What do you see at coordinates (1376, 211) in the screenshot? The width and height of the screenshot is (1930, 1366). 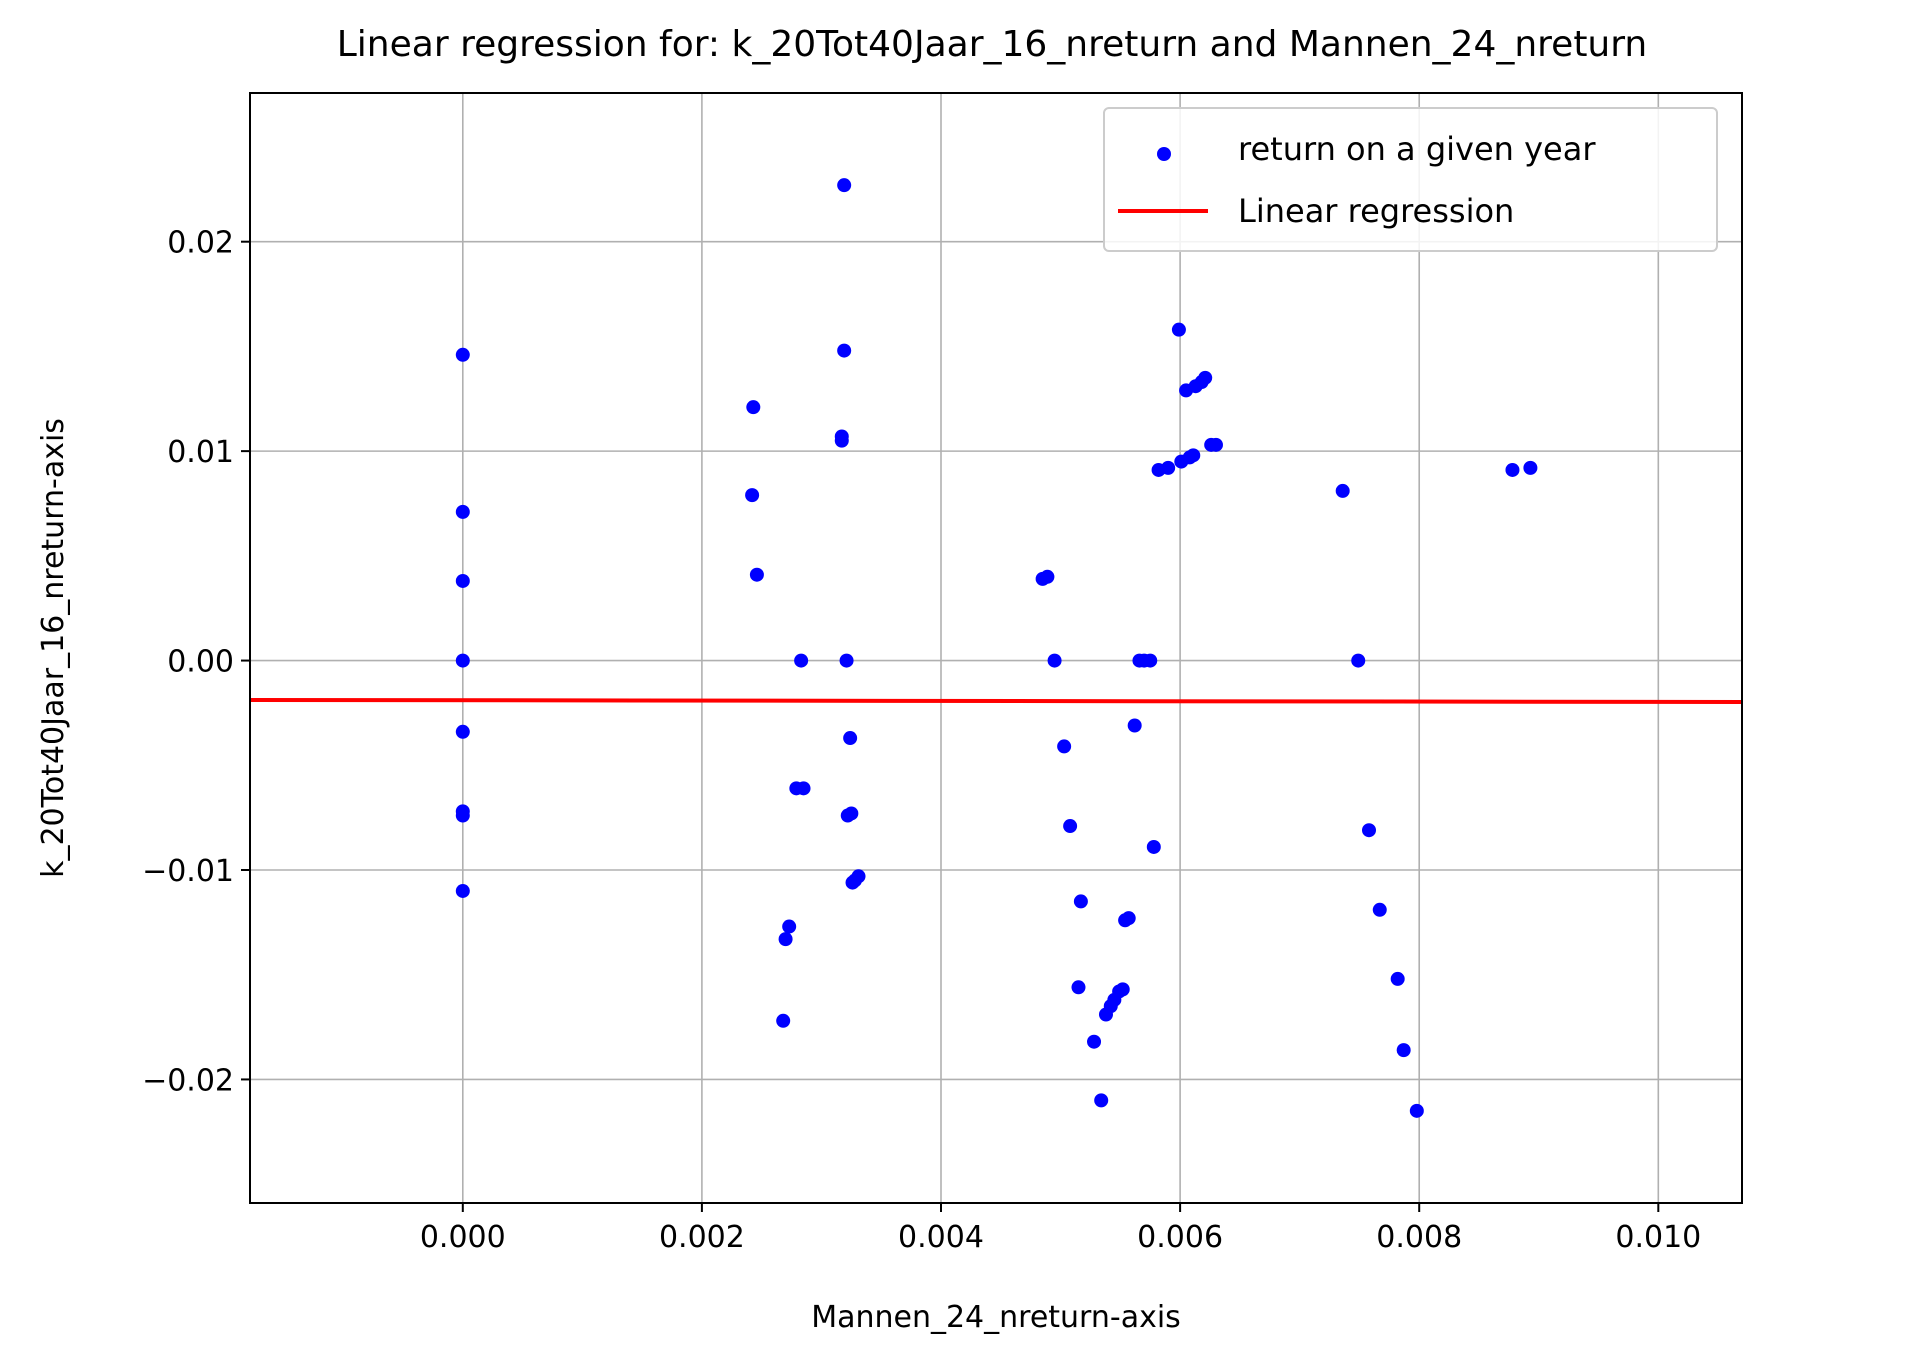 I see `legend-label-regression: Linear regression` at bounding box center [1376, 211].